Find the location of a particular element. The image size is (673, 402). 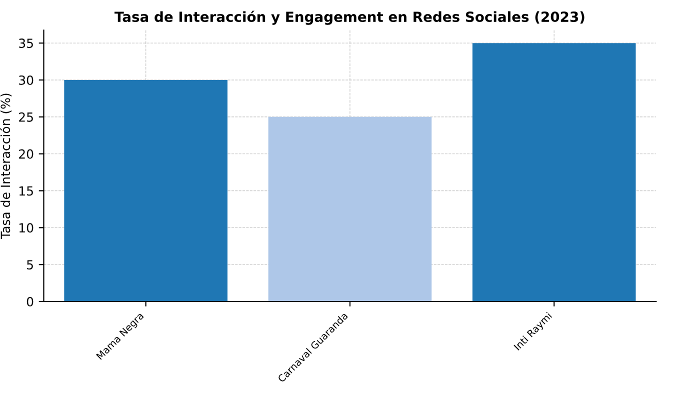

y-tick-label: 30 is located at coordinates (26, 80).